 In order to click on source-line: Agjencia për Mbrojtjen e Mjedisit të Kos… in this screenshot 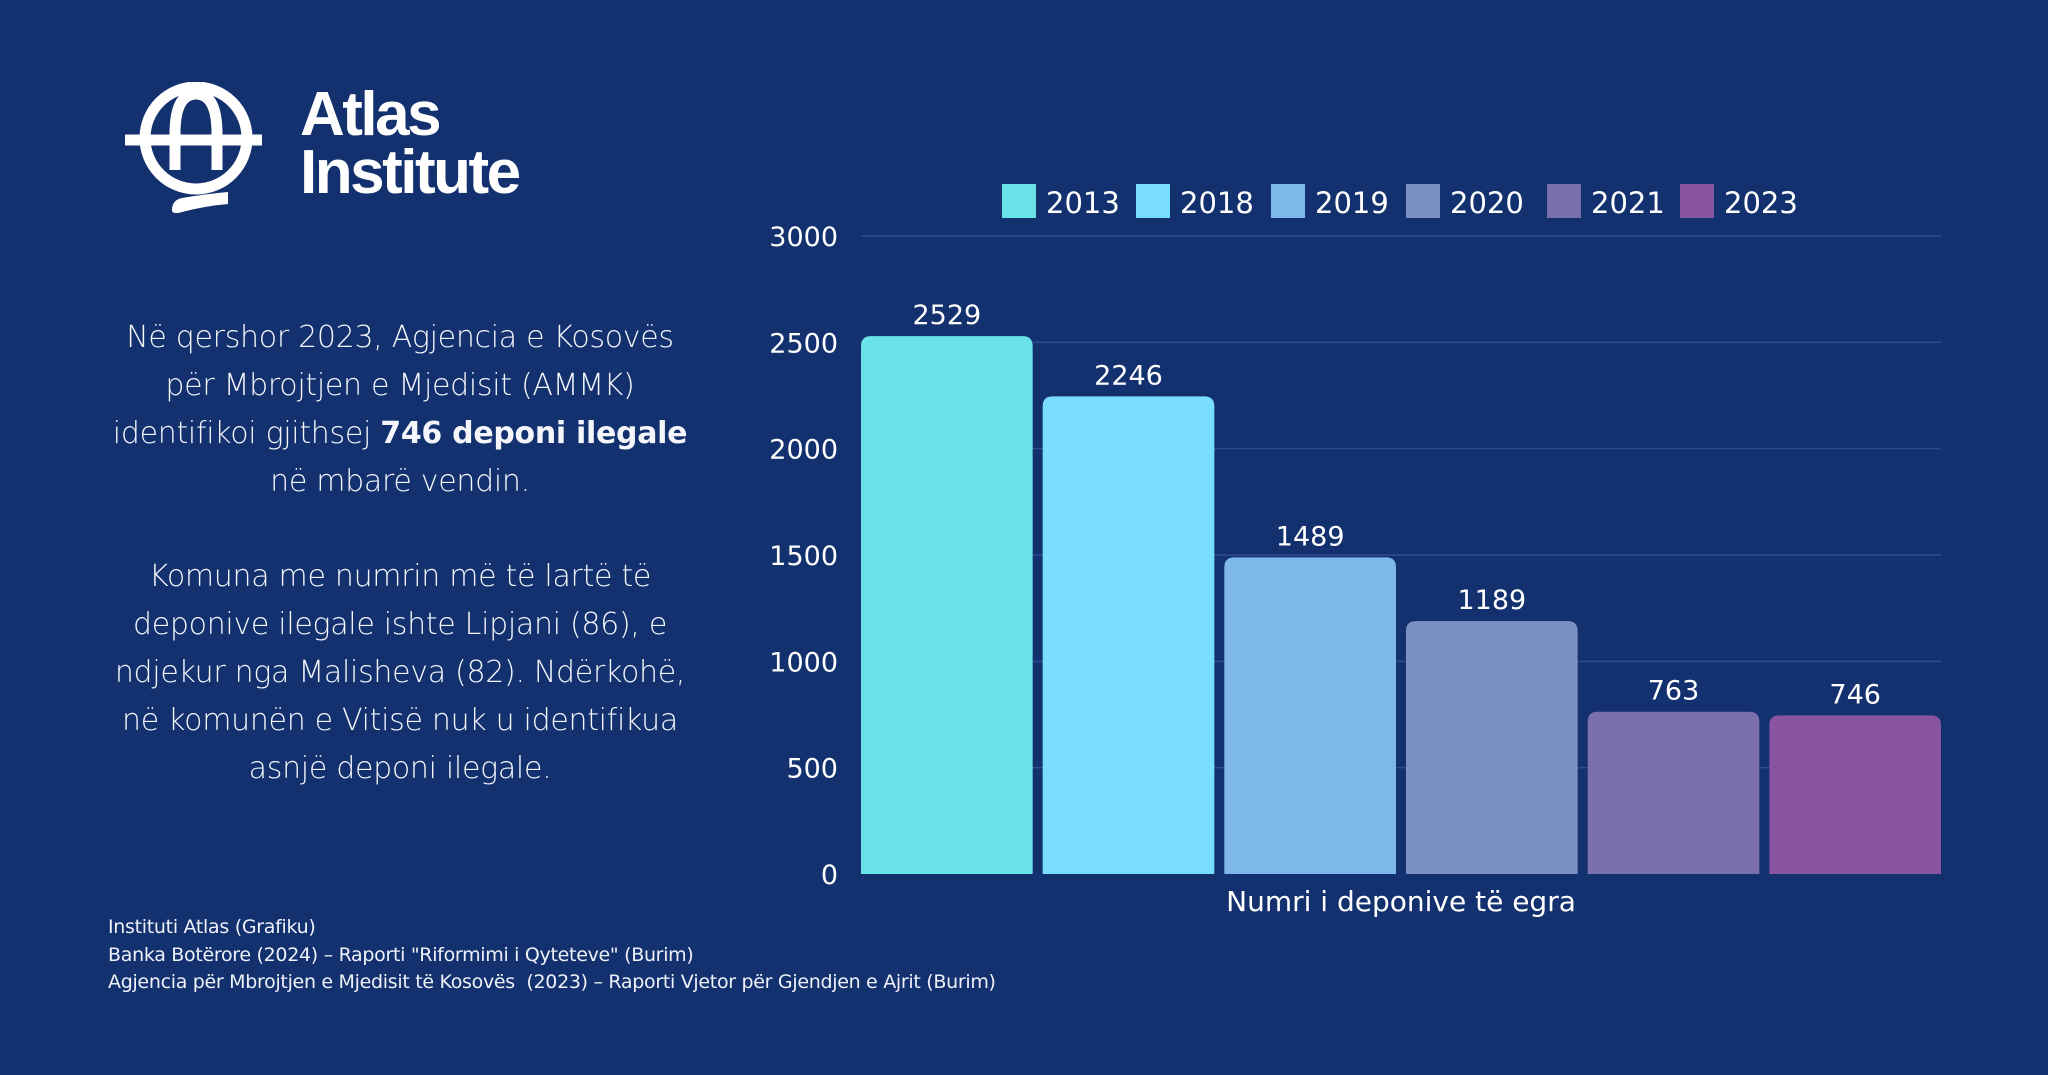, I will do `click(552, 982)`.